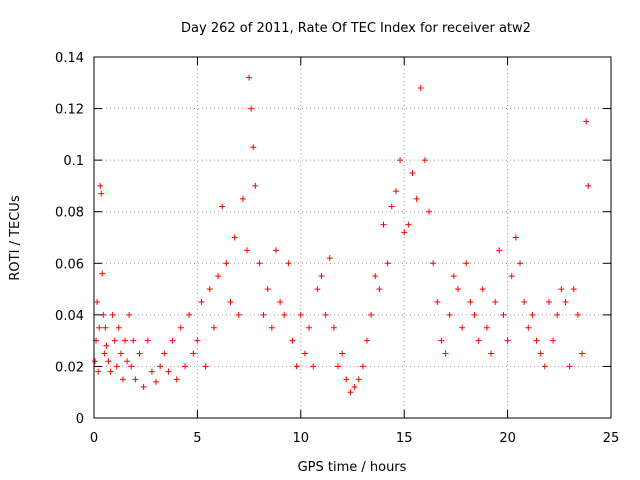 The width and height of the screenshot is (640, 480). What do you see at coordinates (69, 264) in the screenshot?
I see `y-tick-label: 0.06` at bounding box center [69, 264].